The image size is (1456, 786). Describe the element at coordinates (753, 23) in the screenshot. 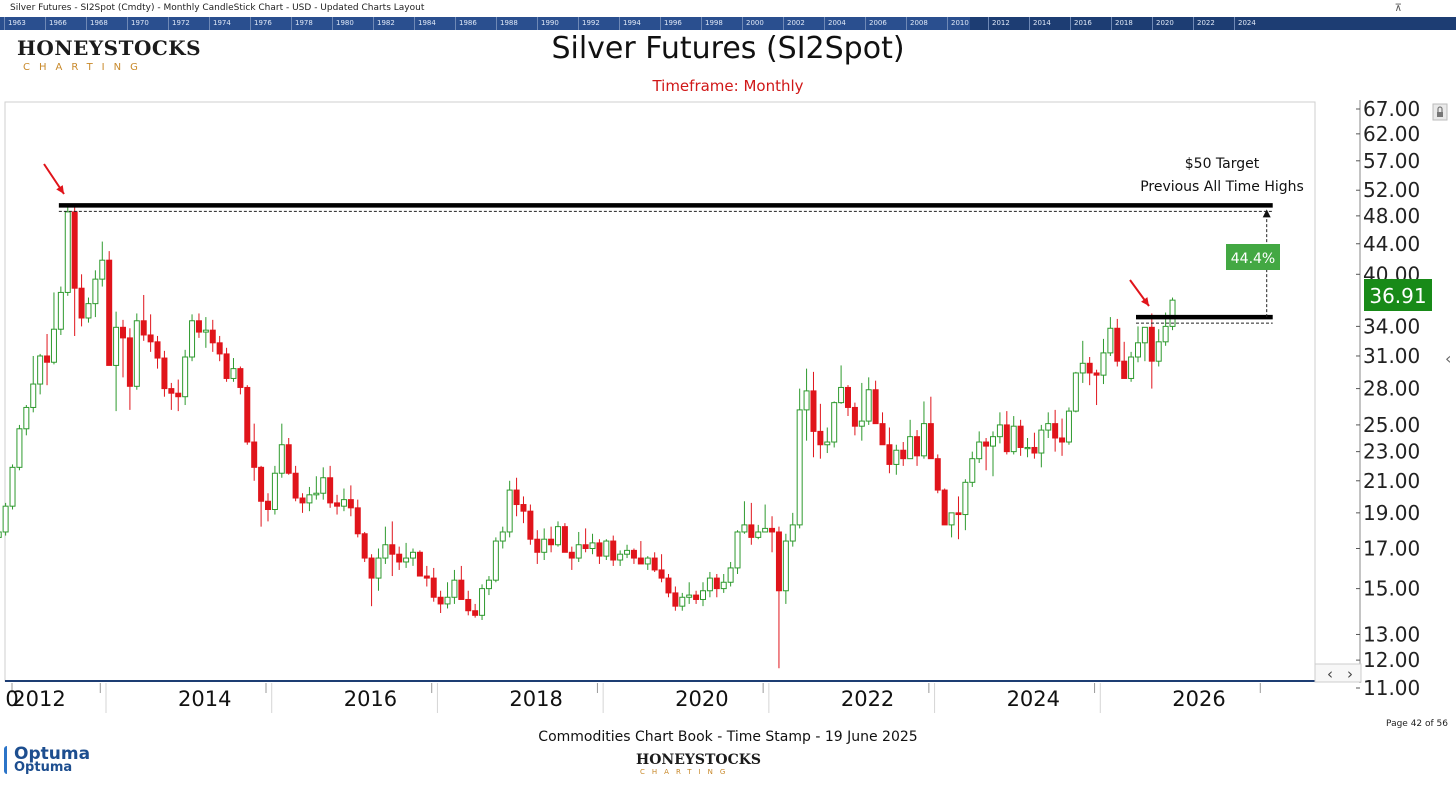

I see `timeline-year-label: 2000` at that location.